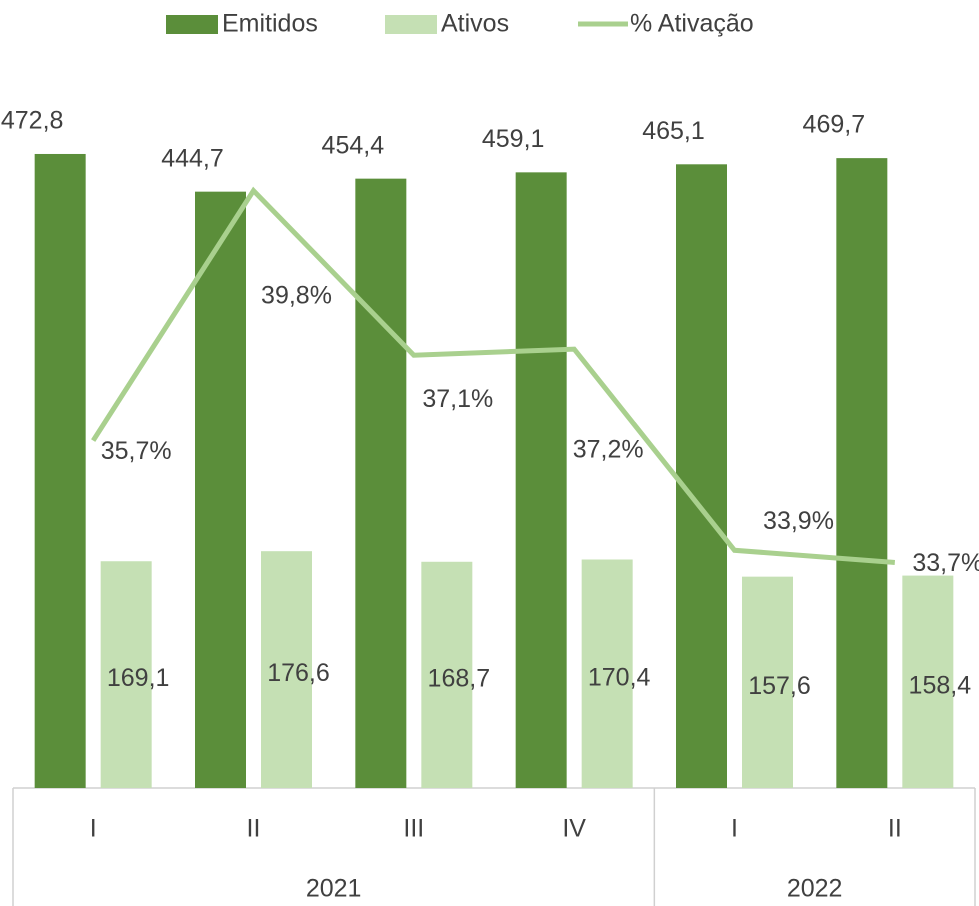 The width and height of the screenshot is (979, 906). Describe the element at coordinates (475, 24) in the screenshot. I see `legend-label: Ativos` at that location.